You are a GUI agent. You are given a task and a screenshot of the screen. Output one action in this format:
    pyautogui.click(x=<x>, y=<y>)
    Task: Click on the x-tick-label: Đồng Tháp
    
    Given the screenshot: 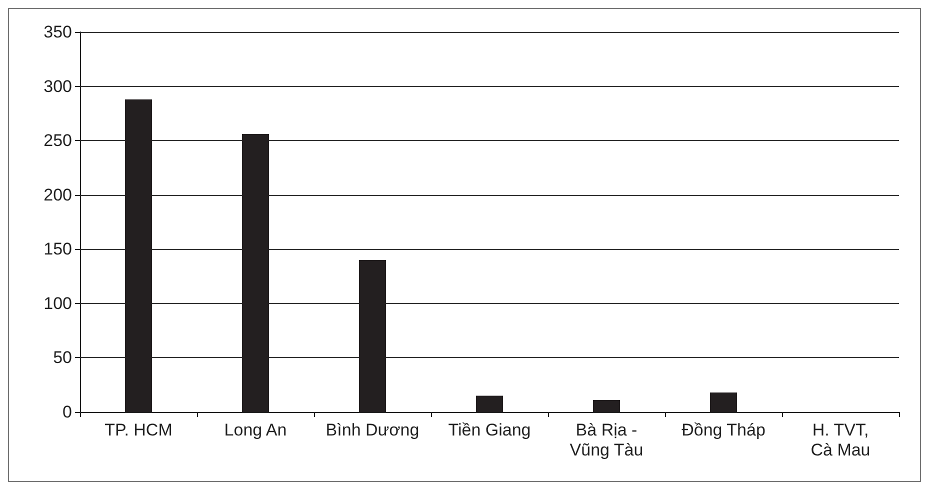 What is the action you would take?
    pyautogui.click(x=724, y=430)
    